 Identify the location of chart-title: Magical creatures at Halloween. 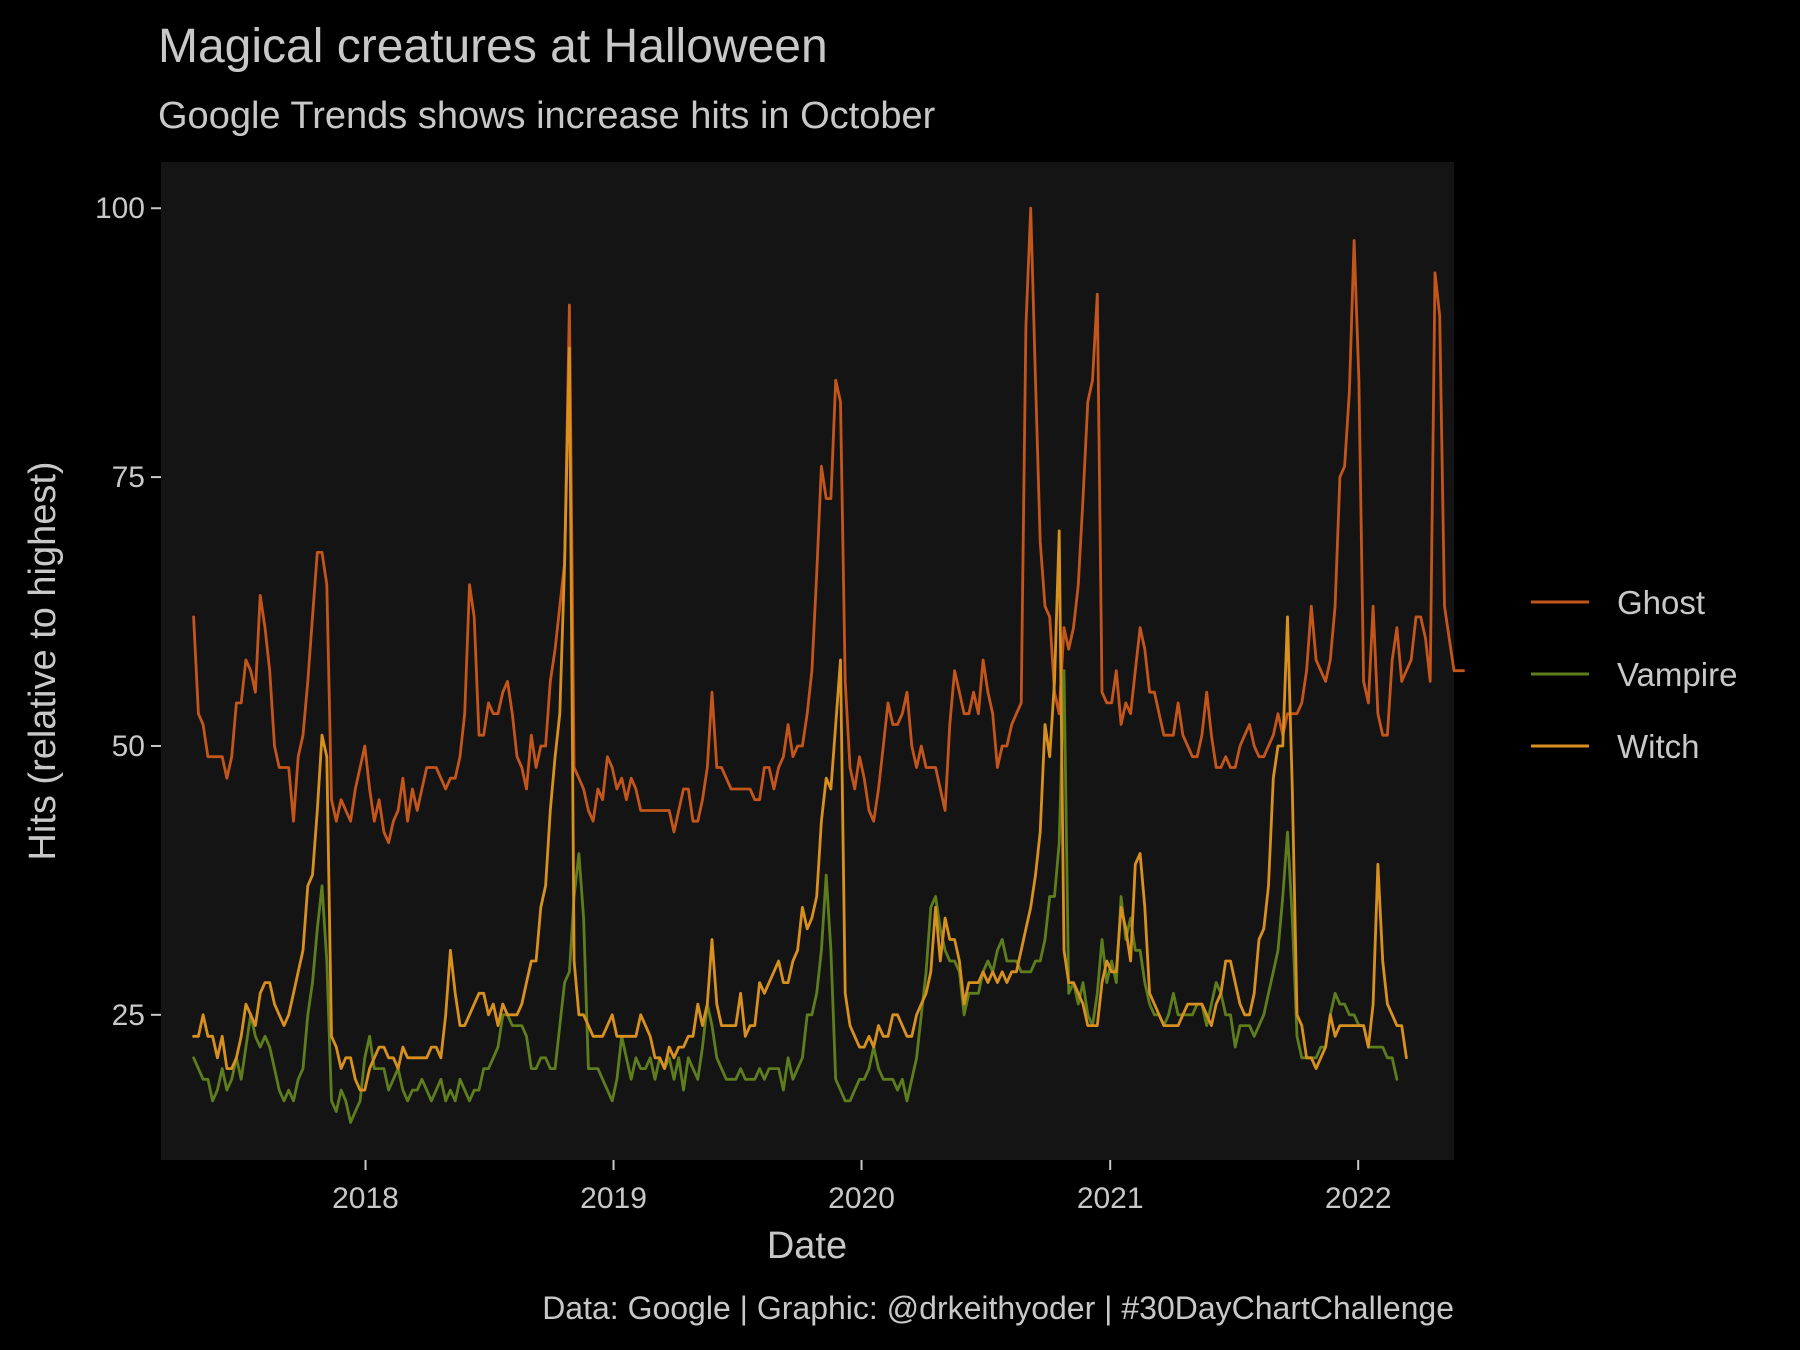
(493, 46).